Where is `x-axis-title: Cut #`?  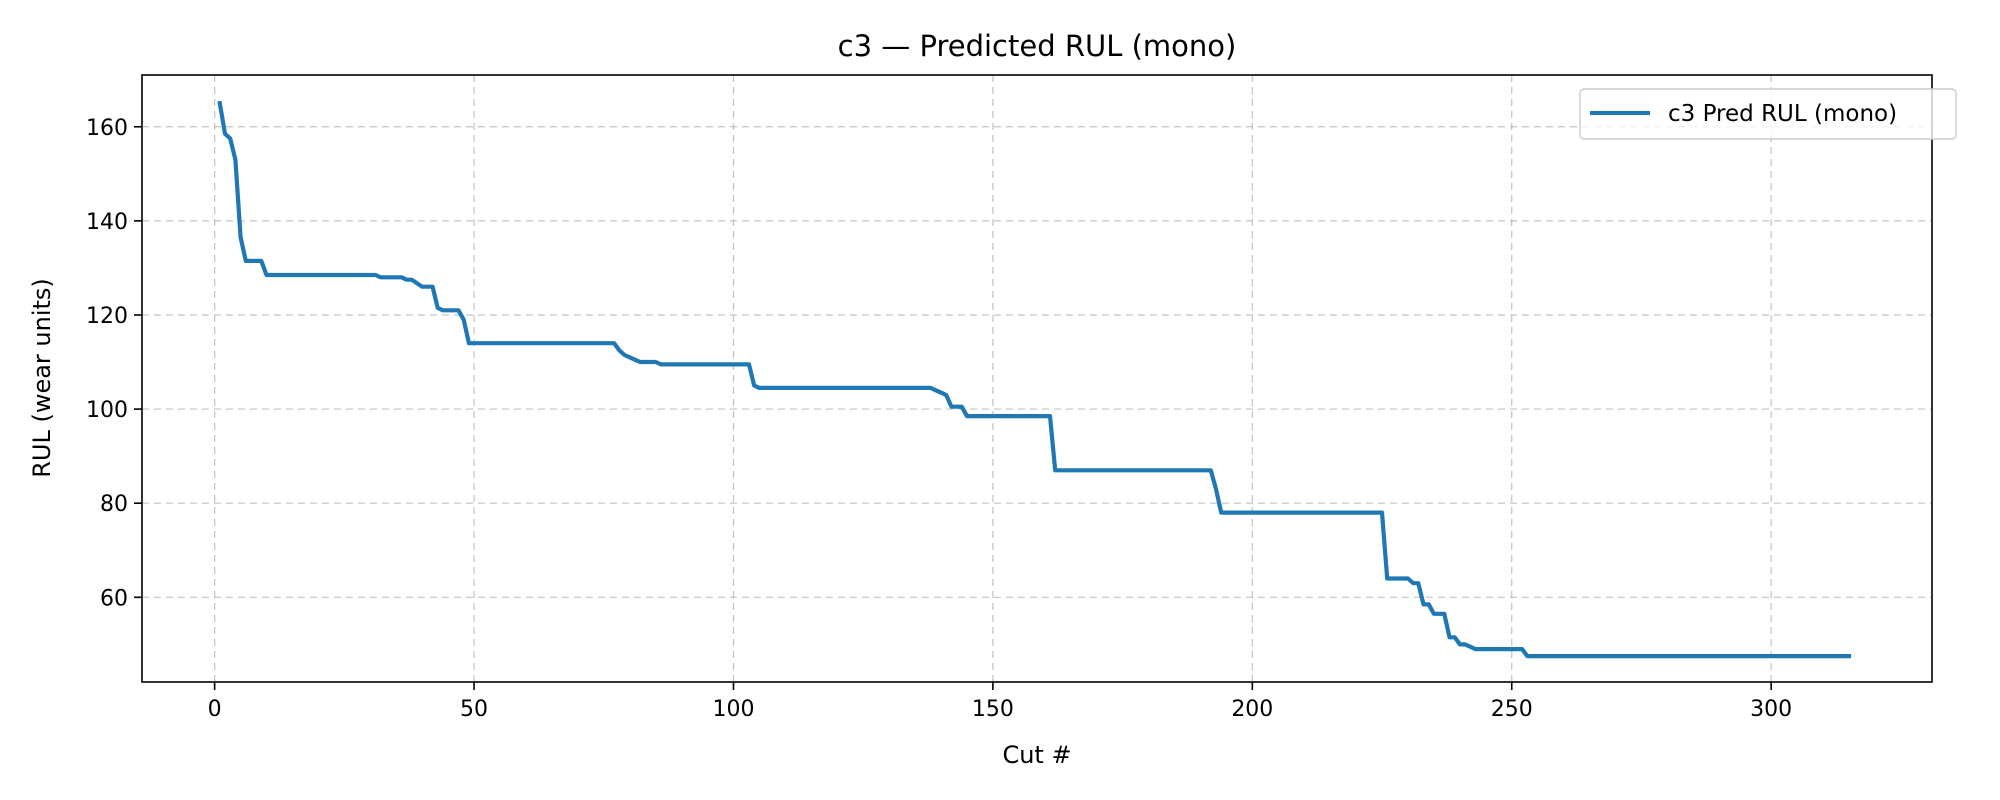
x-axis-title: Cut # is located at coordinates (1036, 755).